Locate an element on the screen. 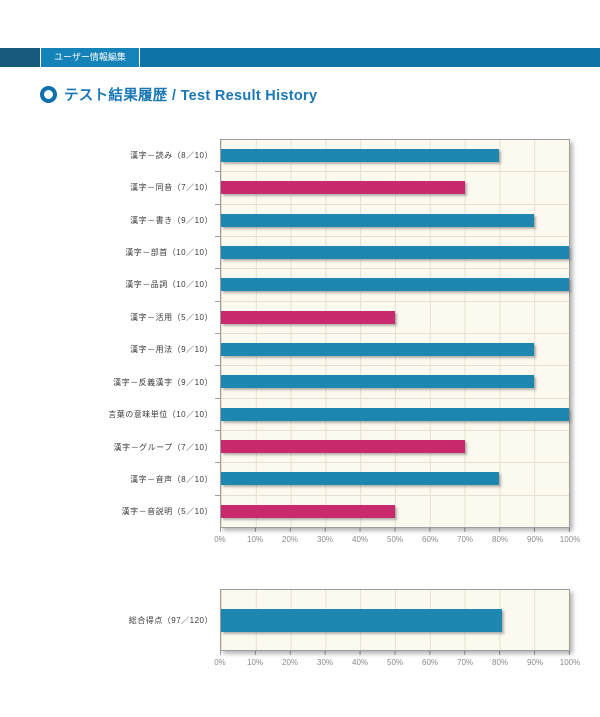 This screenshot has height=717, width=600. category-label: 漢字－音説明（5／10） is located at coordinates (167, 512).